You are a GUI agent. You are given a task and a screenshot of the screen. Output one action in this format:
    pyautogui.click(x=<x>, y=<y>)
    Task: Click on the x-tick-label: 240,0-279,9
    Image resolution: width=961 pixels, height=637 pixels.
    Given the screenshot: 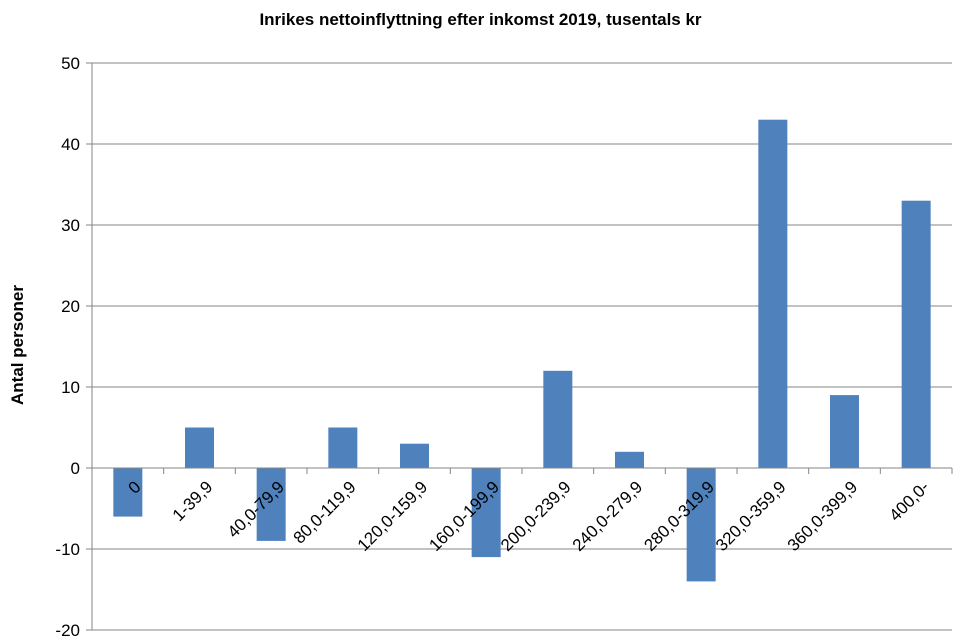 What is the action you would take?
    pyautogui.click(x=608, y=516)
    